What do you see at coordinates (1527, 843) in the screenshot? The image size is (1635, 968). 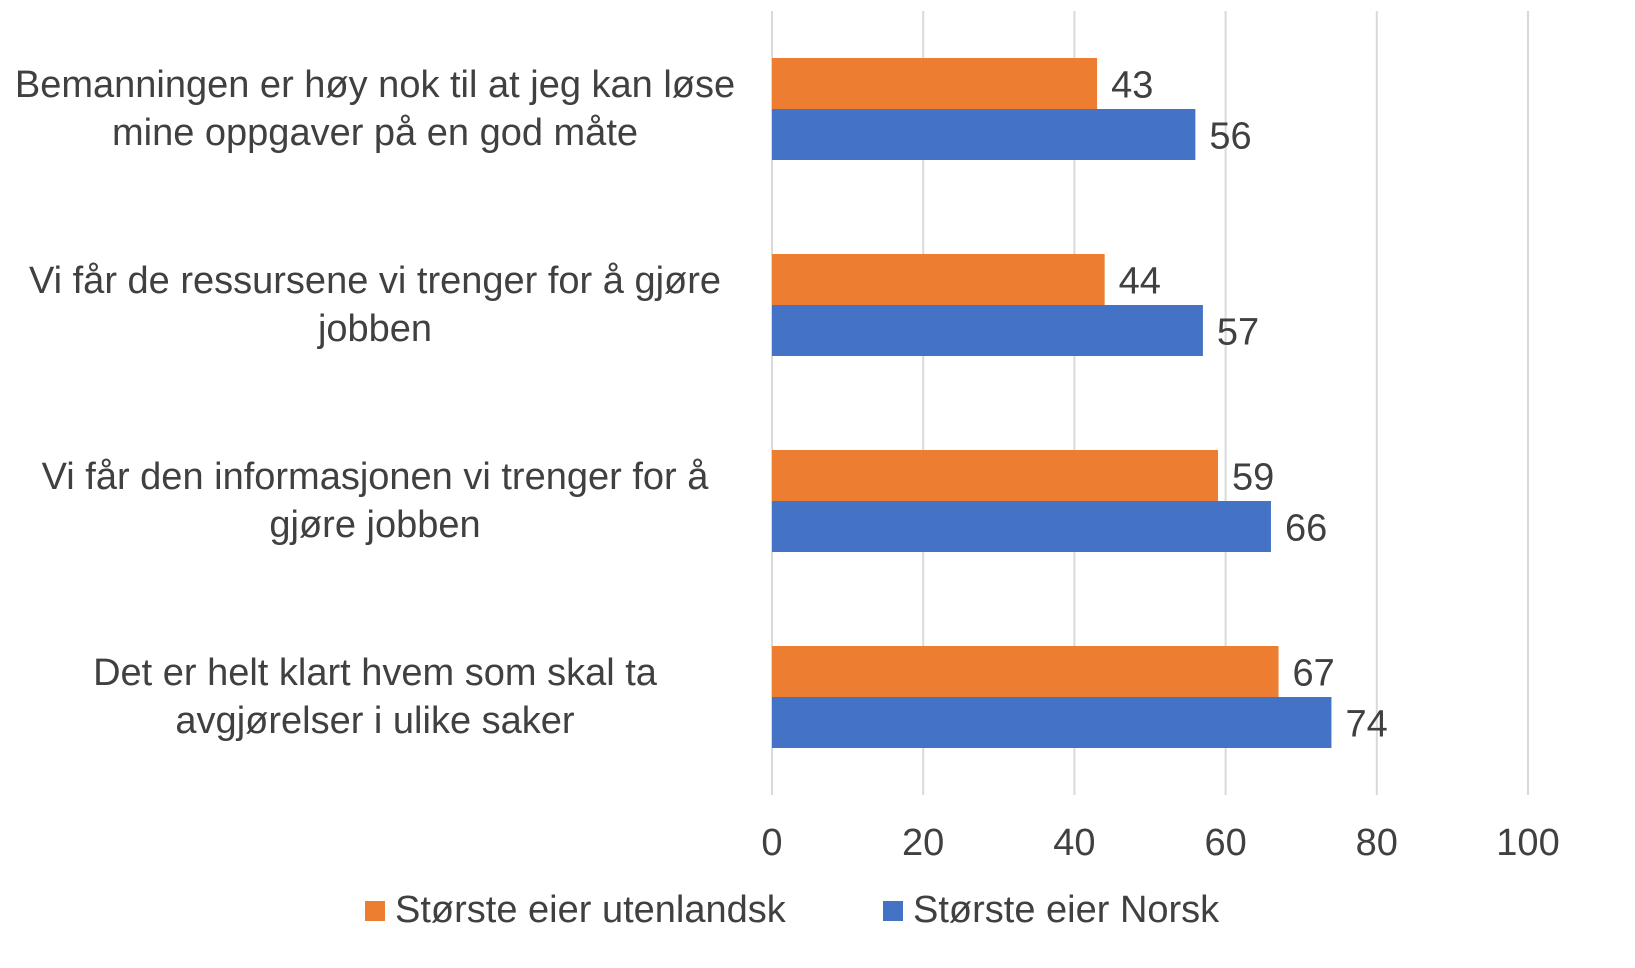 I see `x-tick-label: 100` at bounding box center [1527, 843].